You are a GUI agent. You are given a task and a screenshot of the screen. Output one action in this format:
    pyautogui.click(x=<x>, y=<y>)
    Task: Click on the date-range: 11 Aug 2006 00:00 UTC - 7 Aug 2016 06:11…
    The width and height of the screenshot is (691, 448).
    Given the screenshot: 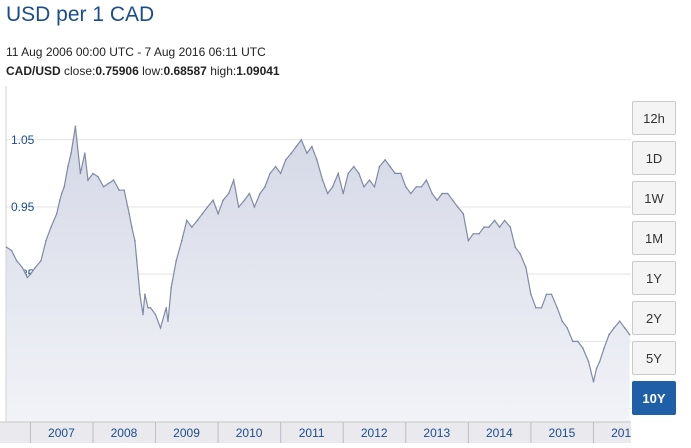 What is the action you would take?
    pyautogui.click(x=136, y=52)
    